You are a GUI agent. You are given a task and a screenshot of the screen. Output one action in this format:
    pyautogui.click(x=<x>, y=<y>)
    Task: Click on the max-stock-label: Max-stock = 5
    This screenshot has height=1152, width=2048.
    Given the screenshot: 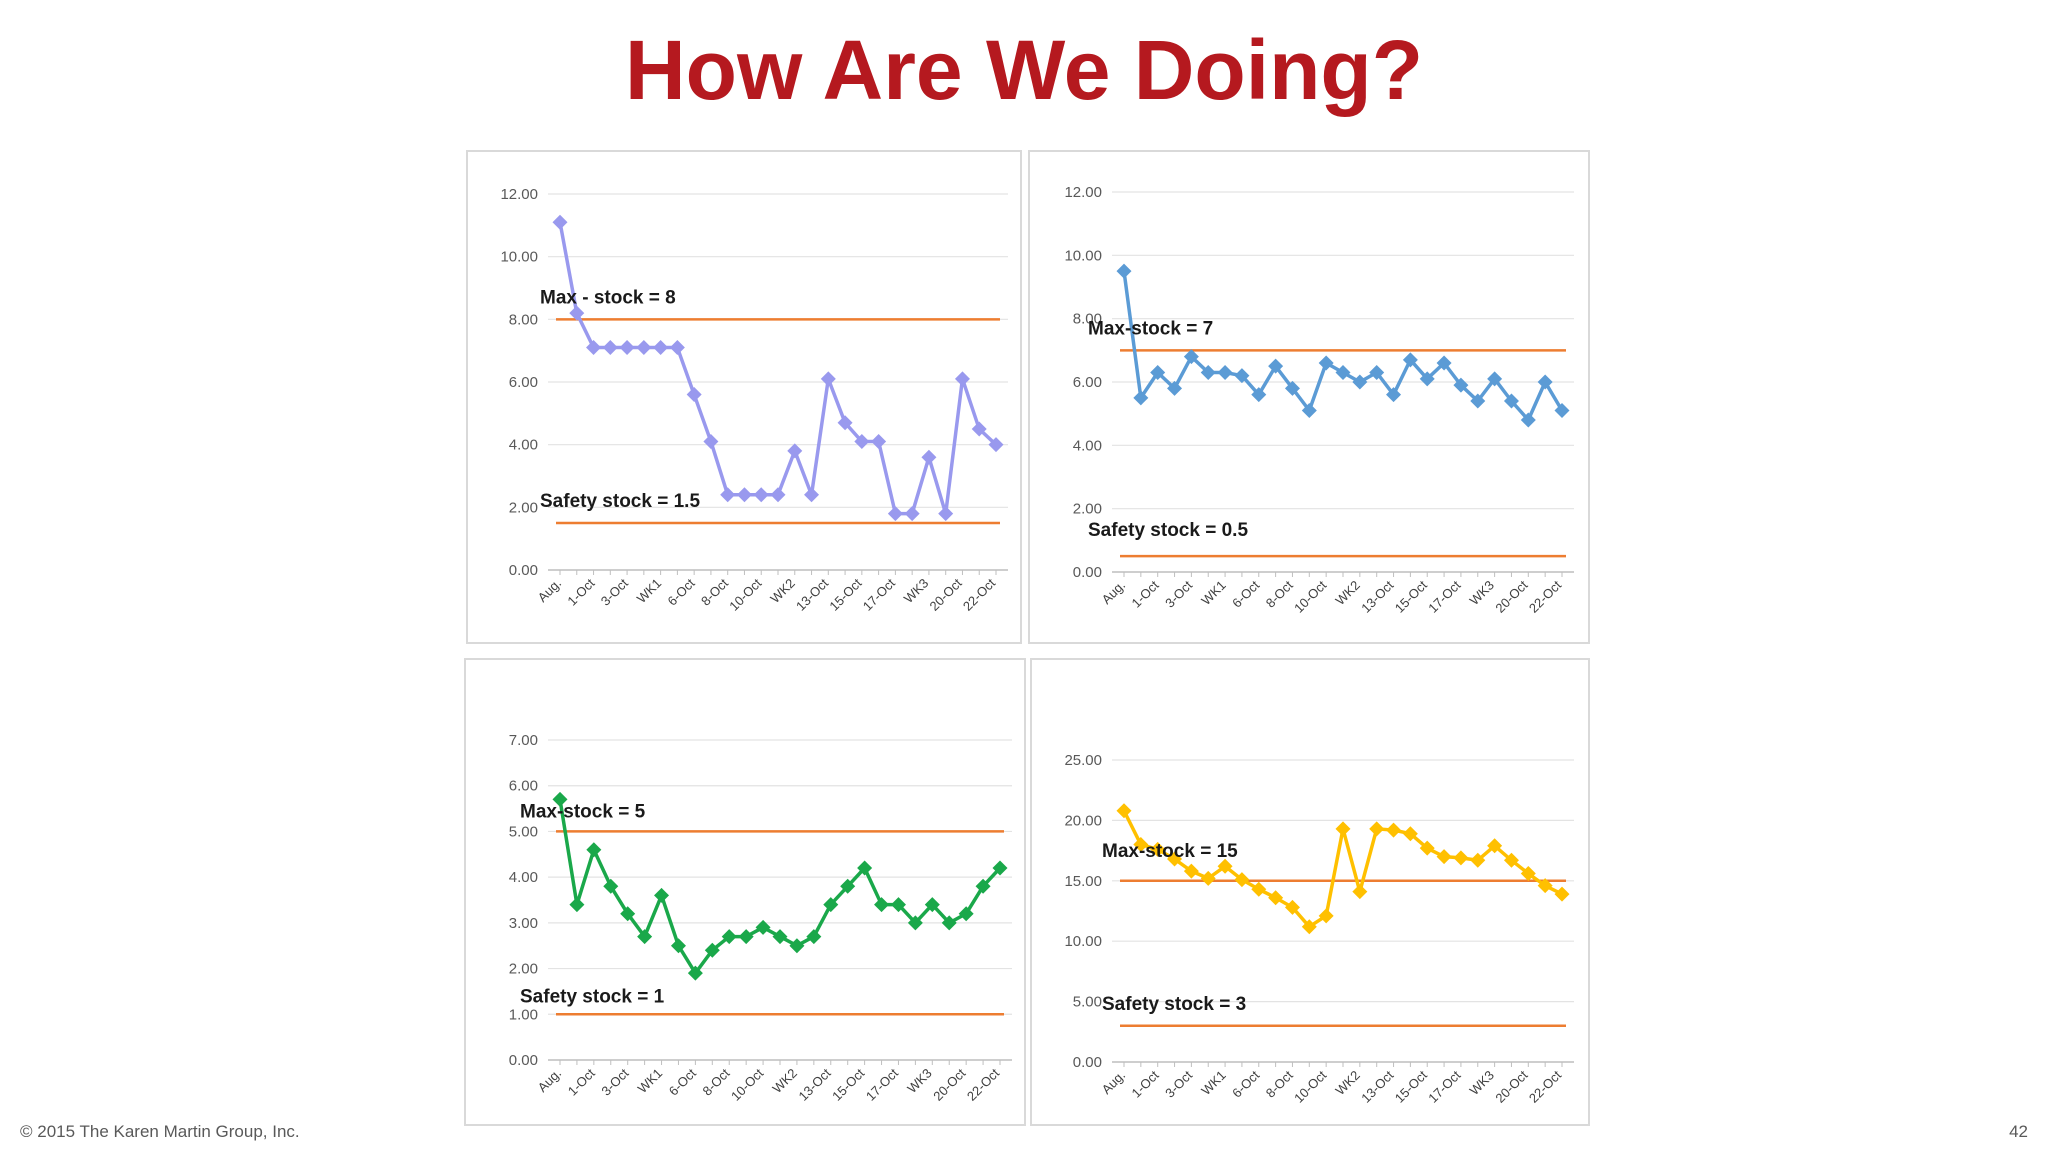 What is the action you would take?
    pyautogui.click(x=583, y=811)
    